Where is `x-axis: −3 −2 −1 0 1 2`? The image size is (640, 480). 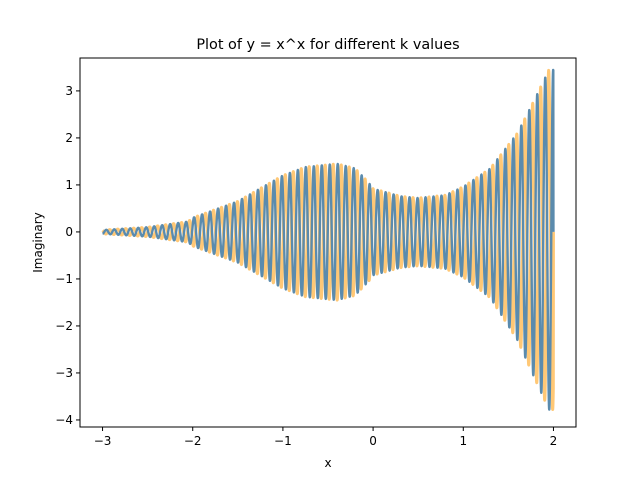 x-axis: −3 −2 −1 0 1 2 is located at coordinates (326, 437).